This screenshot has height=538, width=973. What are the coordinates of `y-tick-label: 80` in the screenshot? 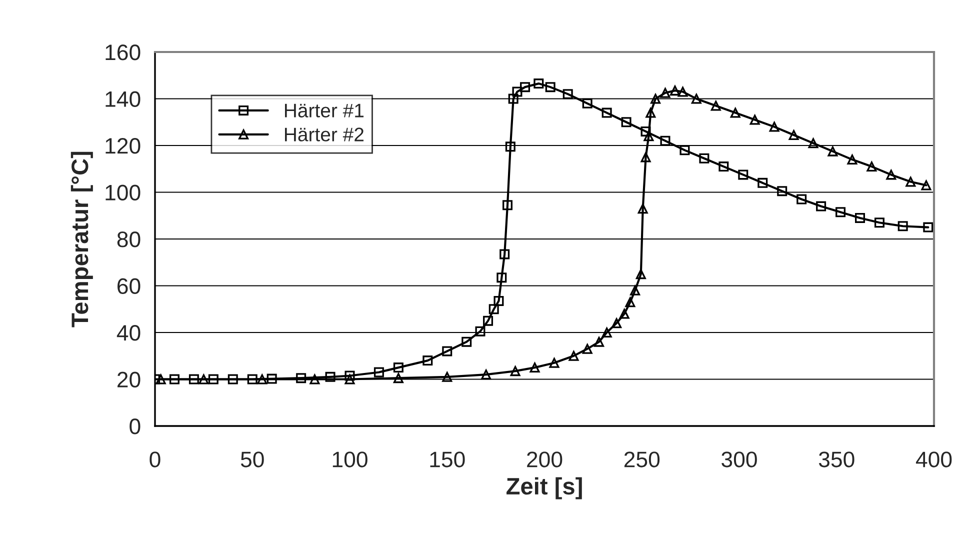 It's located at (128, 240).